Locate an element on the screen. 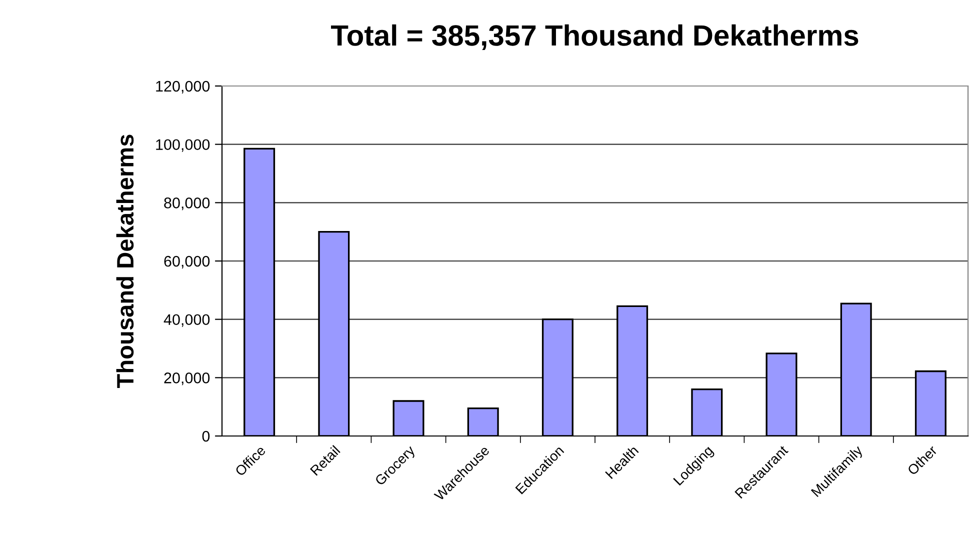  y-axis-title: Thousand Dekatherms is located at coordinates (125, 261).